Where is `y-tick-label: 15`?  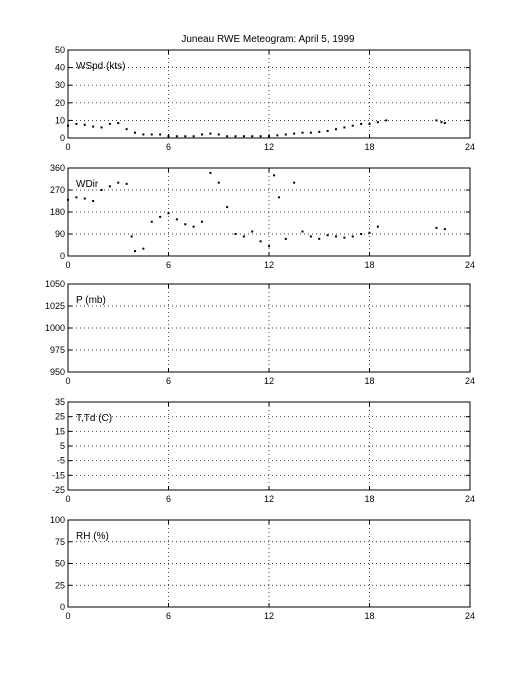 y-tick-label: 15 is located at coordinates (60, 431).